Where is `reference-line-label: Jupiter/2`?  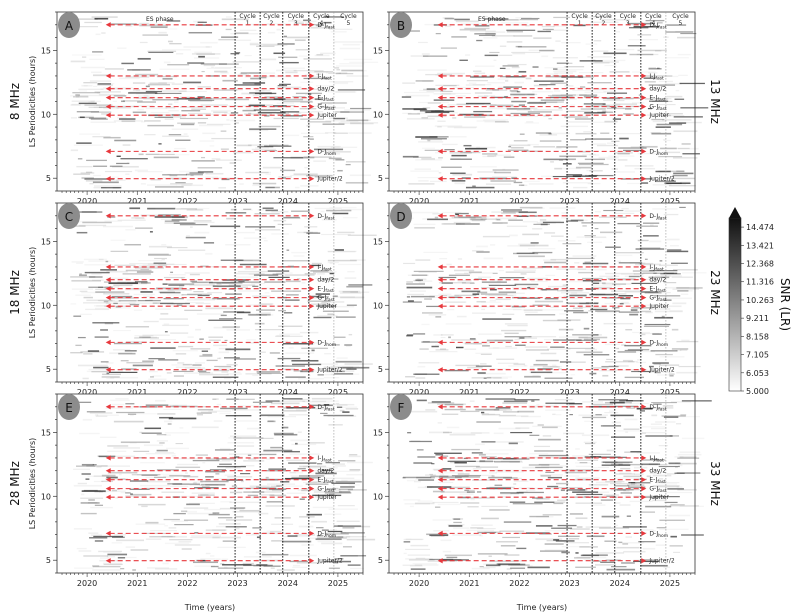
reference-line-label: Jupiter/2 is located at coordinates (329, 561).